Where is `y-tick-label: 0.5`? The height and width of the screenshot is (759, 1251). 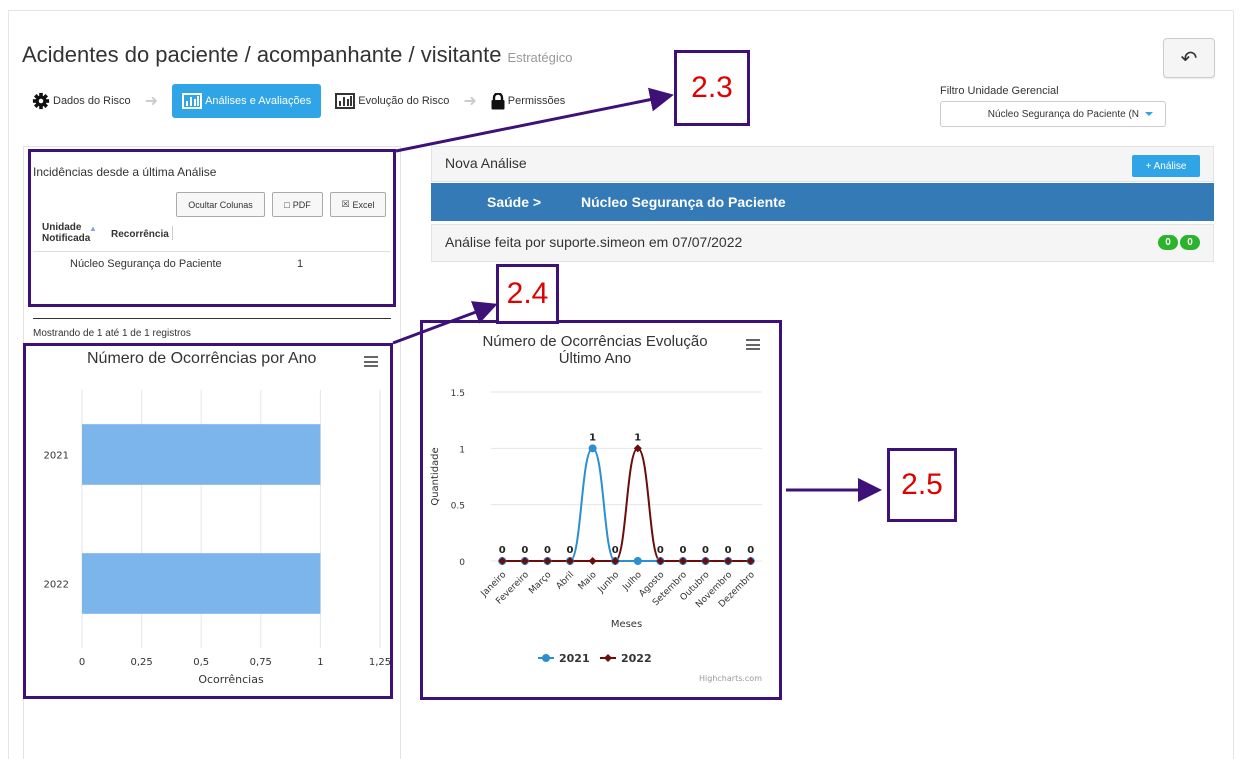
y-tick-label: 0.5 is located at coordinates (458, 507).